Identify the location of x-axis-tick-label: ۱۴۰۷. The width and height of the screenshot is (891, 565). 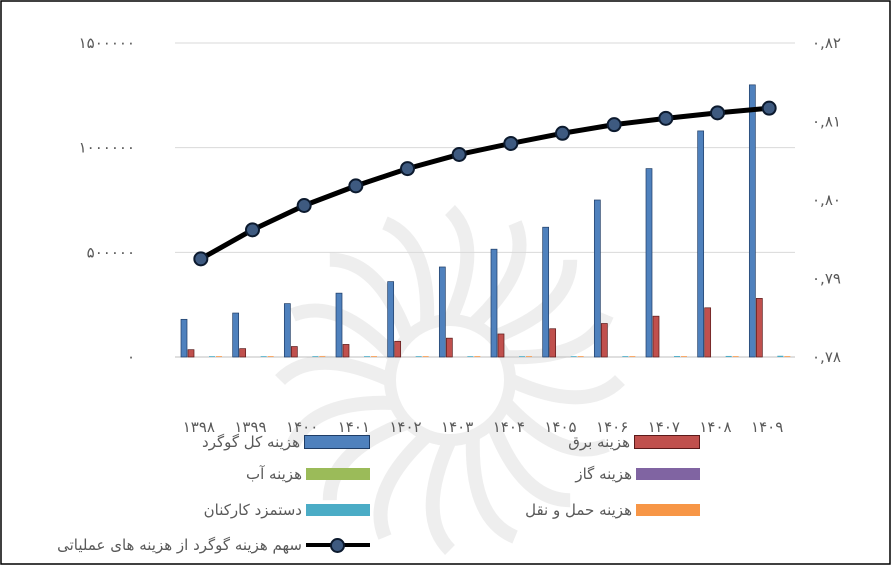
(664, 427).